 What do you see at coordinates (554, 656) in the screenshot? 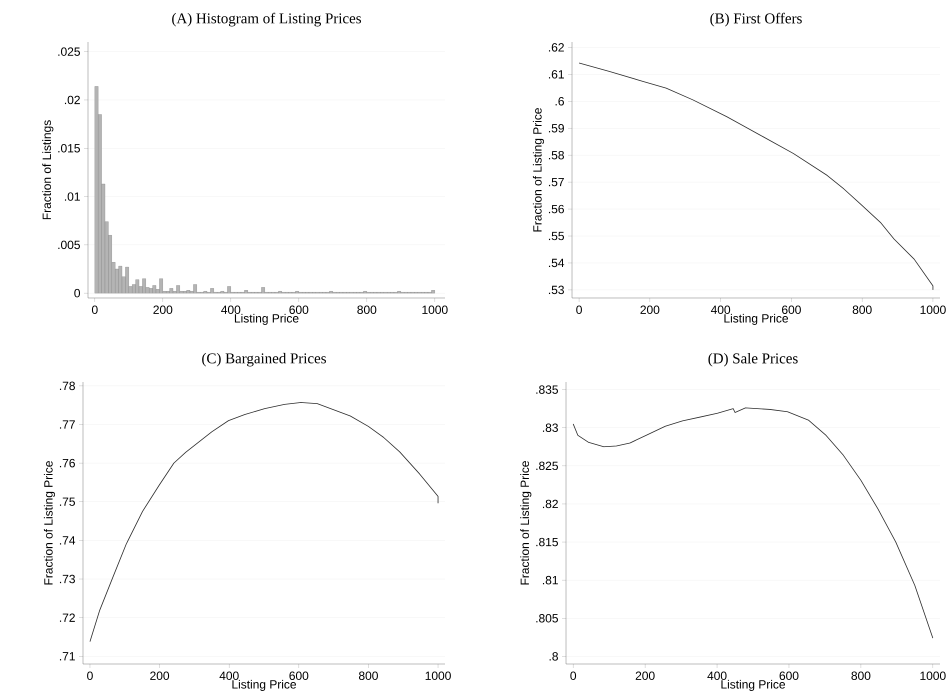
I see `y-tick-label: .8` at bounding box center [554, 656].